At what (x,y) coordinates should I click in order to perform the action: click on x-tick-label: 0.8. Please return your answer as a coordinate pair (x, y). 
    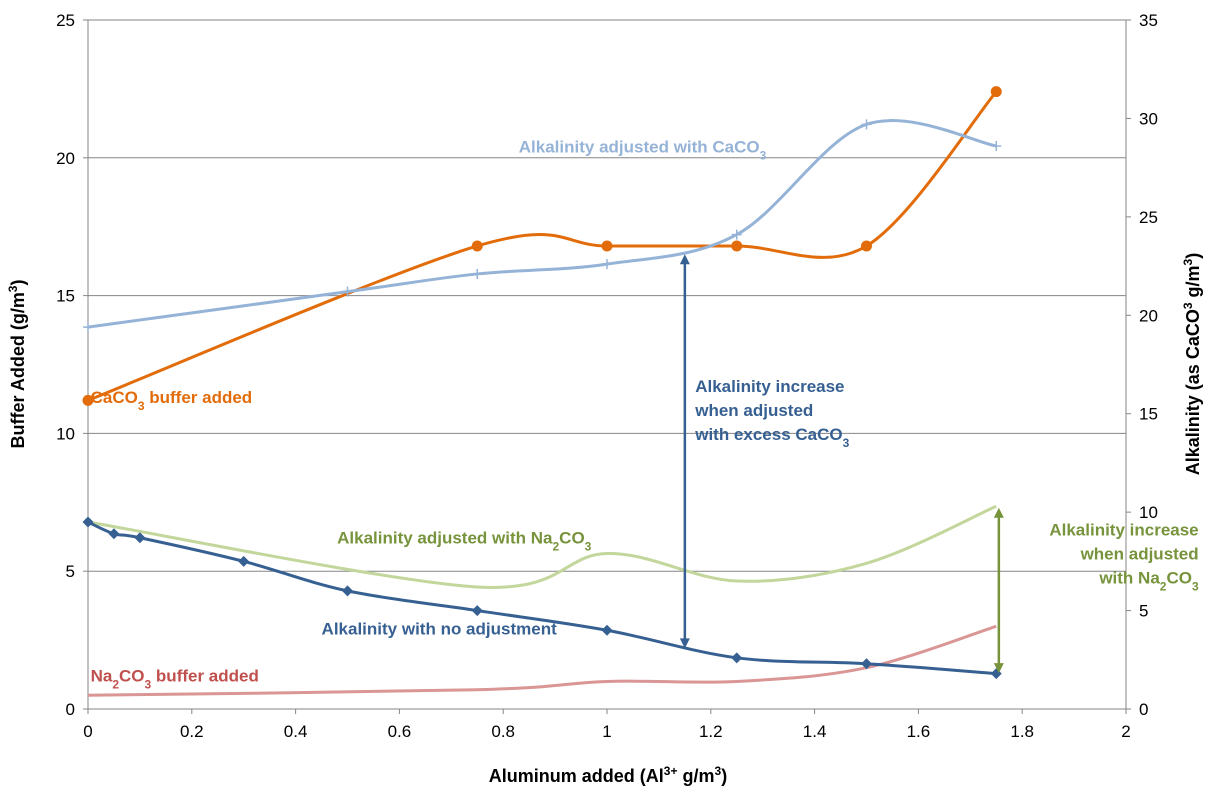
    Looking at the image, I should click on (503, 731).